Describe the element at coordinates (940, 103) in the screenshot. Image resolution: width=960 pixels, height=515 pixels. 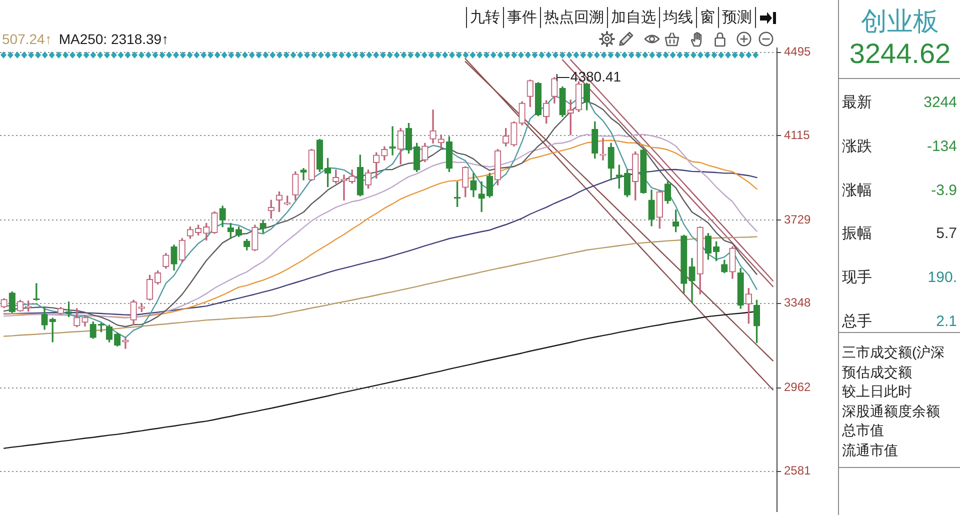
I see `text: 3244` at that location.